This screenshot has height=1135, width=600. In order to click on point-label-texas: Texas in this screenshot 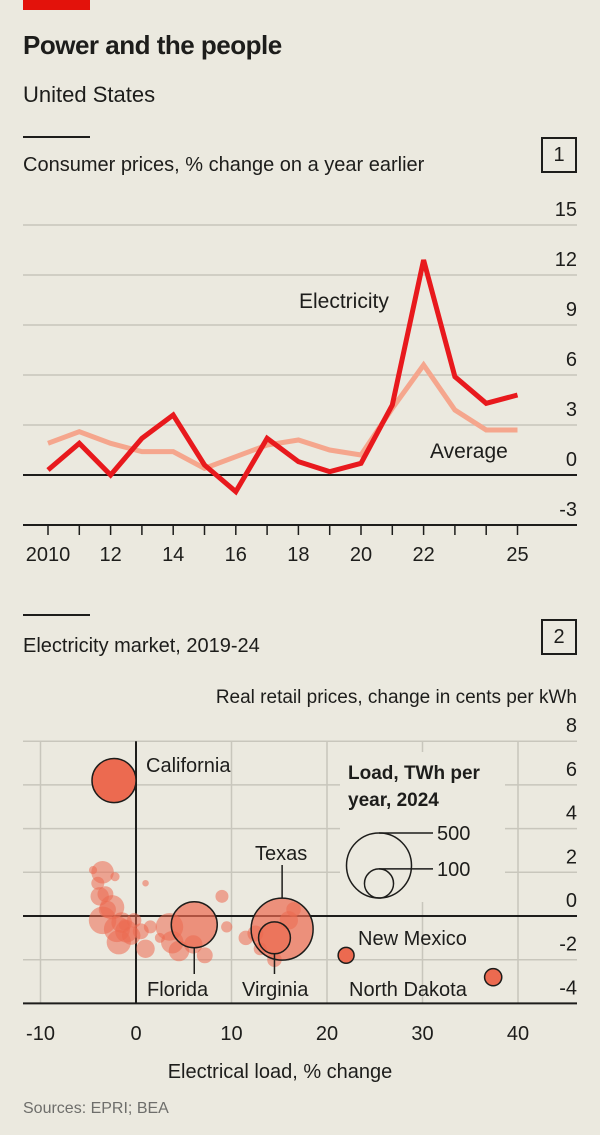, I will do `click(281, 854)`.